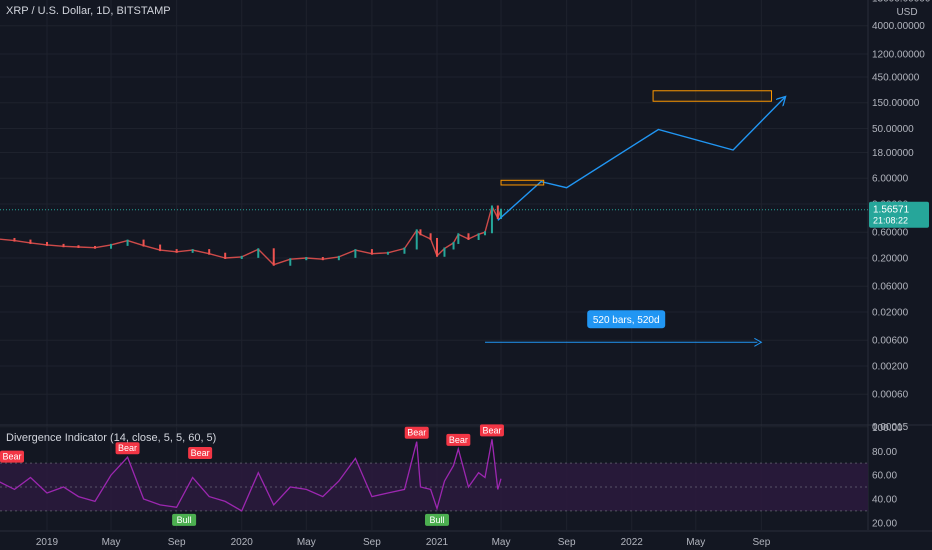  I want to click on time-axis: 2019 May Sep 2020 May Sep 2021 May Sep 2022 May Sep, so click(403, 542).